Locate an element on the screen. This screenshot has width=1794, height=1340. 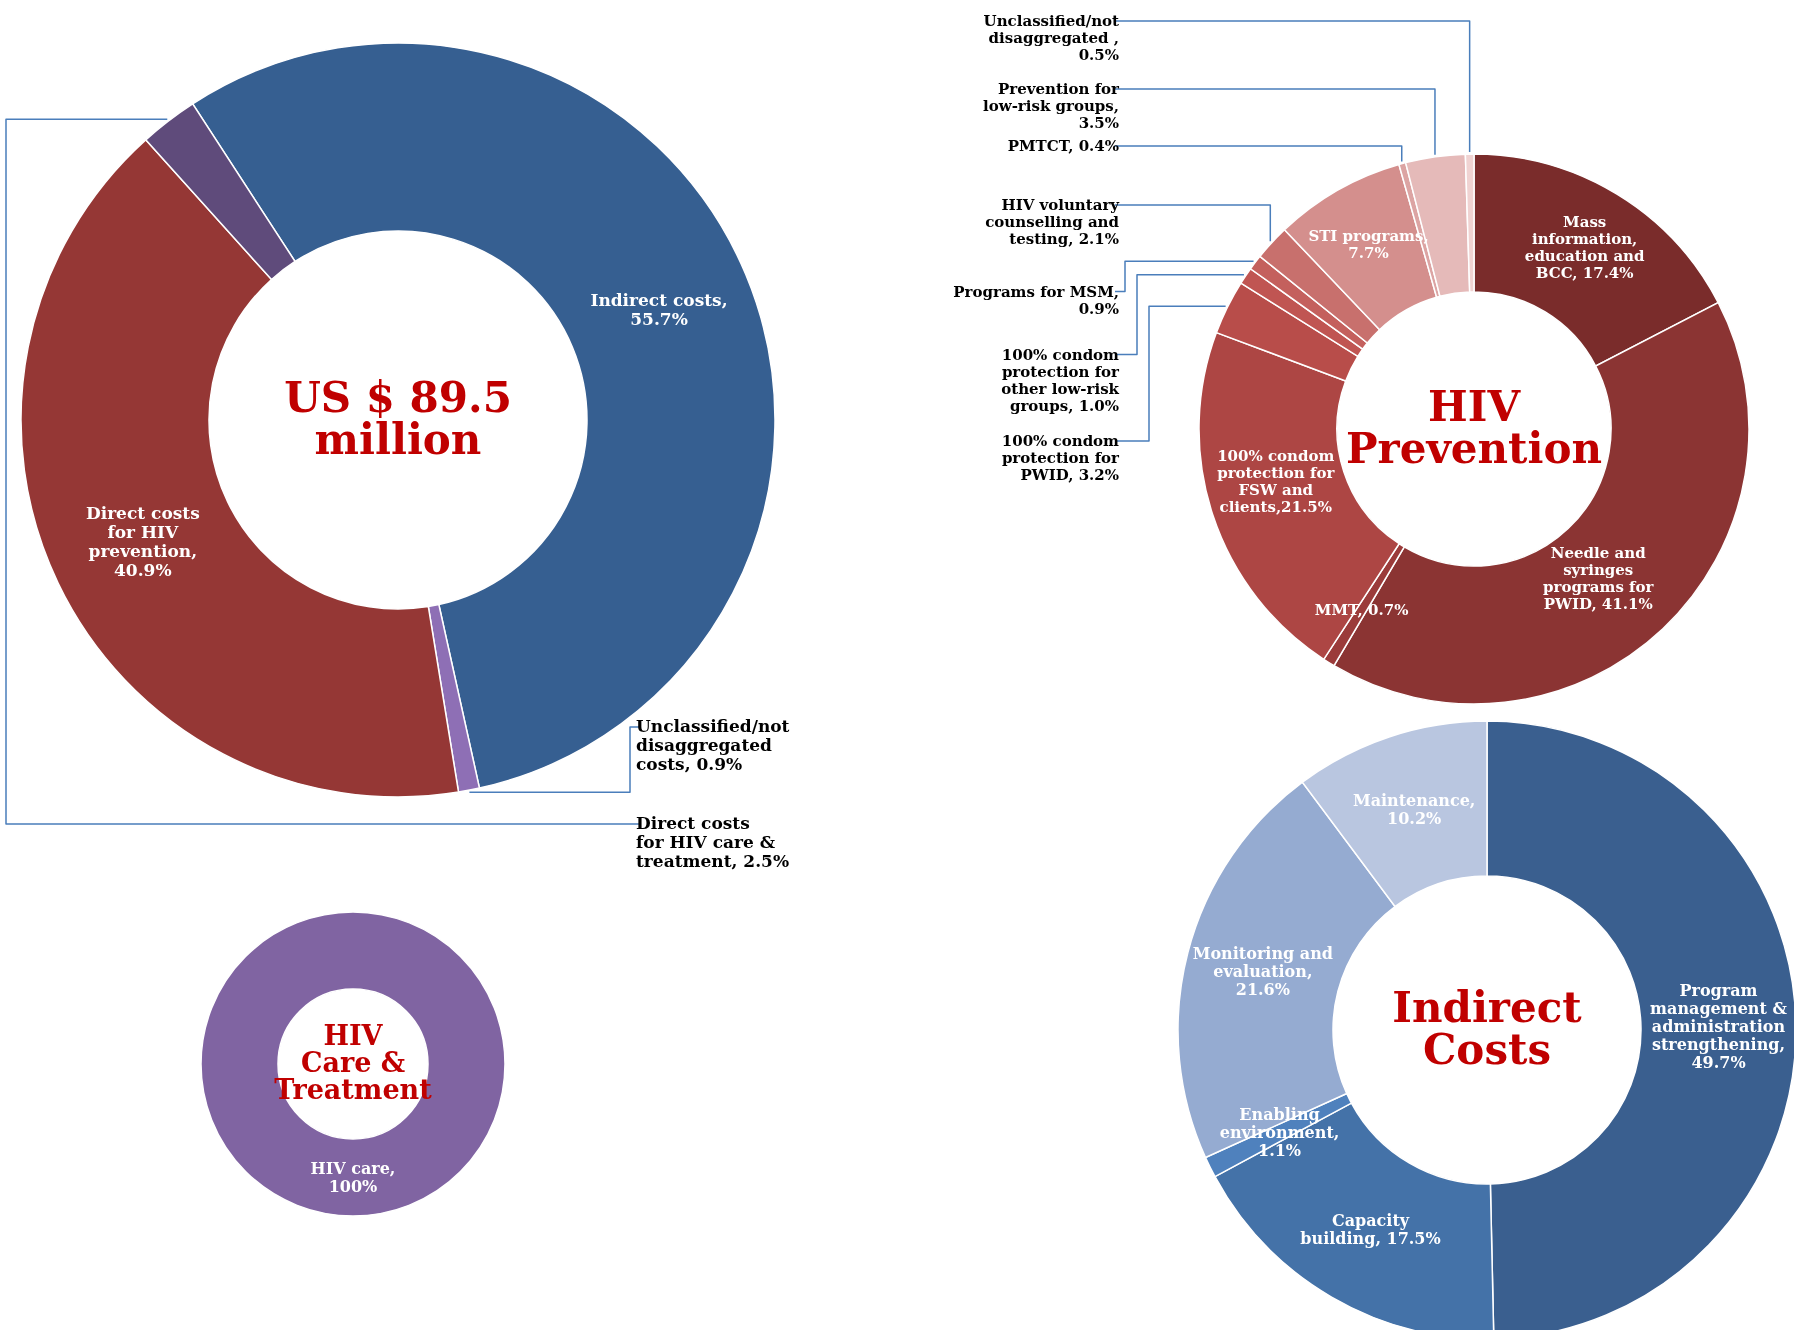
slice-label: Direct costs for HIV prevention, 40.9% is located at coordinates (142, 541).